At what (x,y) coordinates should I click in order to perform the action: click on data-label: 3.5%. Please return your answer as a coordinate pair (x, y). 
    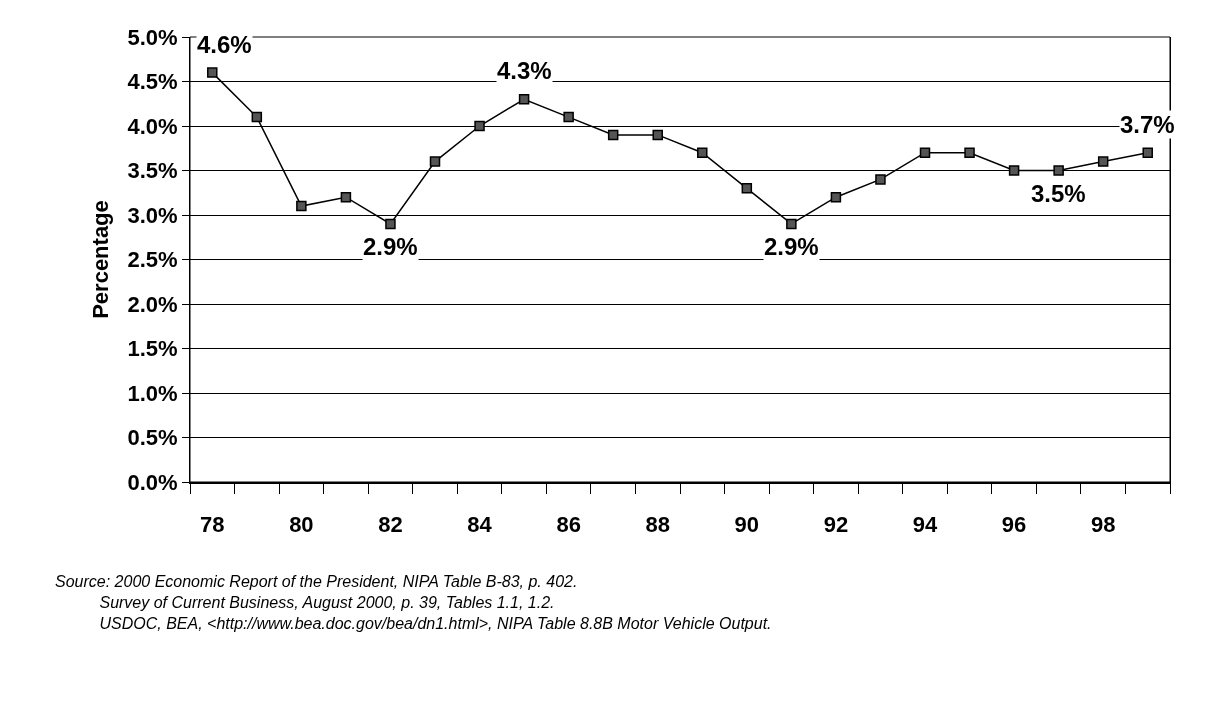
    Looking at the image, I should click on (1058, 193).